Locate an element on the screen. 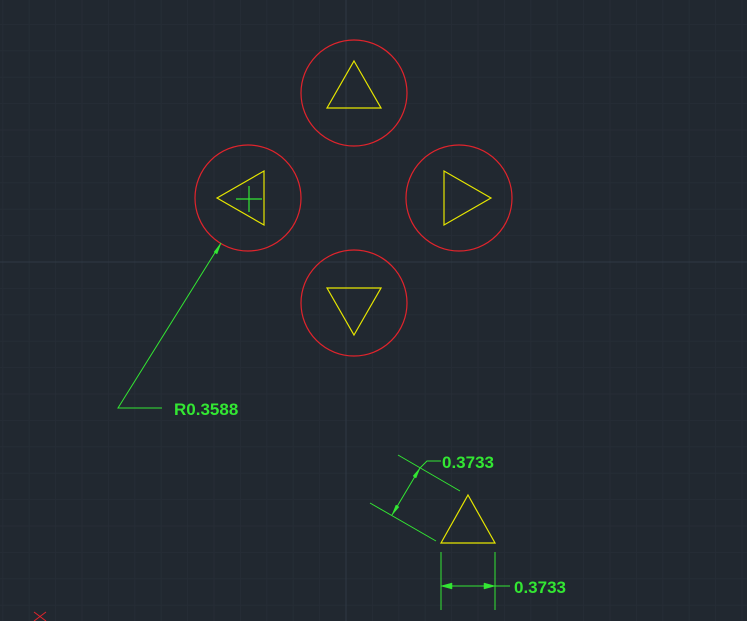  button-up-circle is located at coordinates (354, 93).